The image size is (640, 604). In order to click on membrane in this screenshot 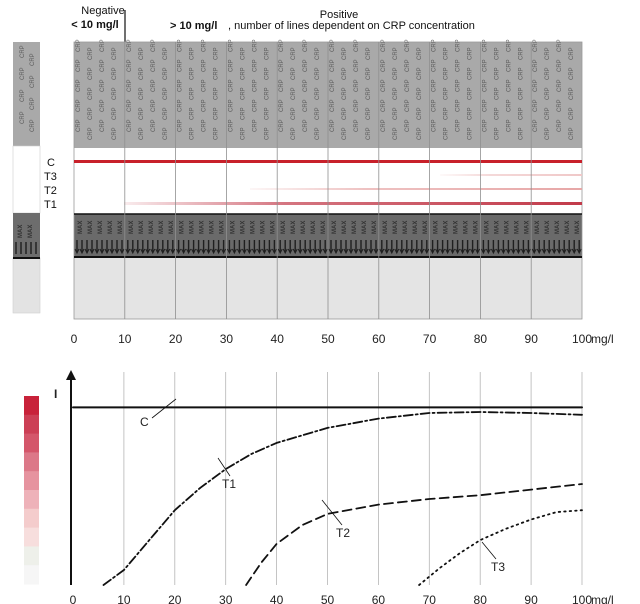, I will do `click(99, 181)`.